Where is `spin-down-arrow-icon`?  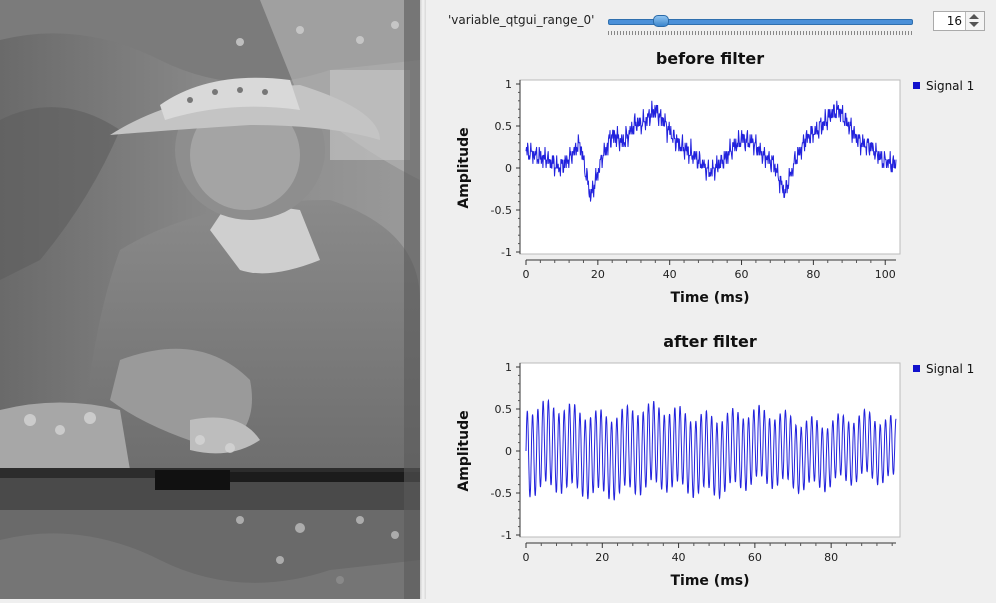
spin-down-arrow-icon is located at coordinates (974, 24).